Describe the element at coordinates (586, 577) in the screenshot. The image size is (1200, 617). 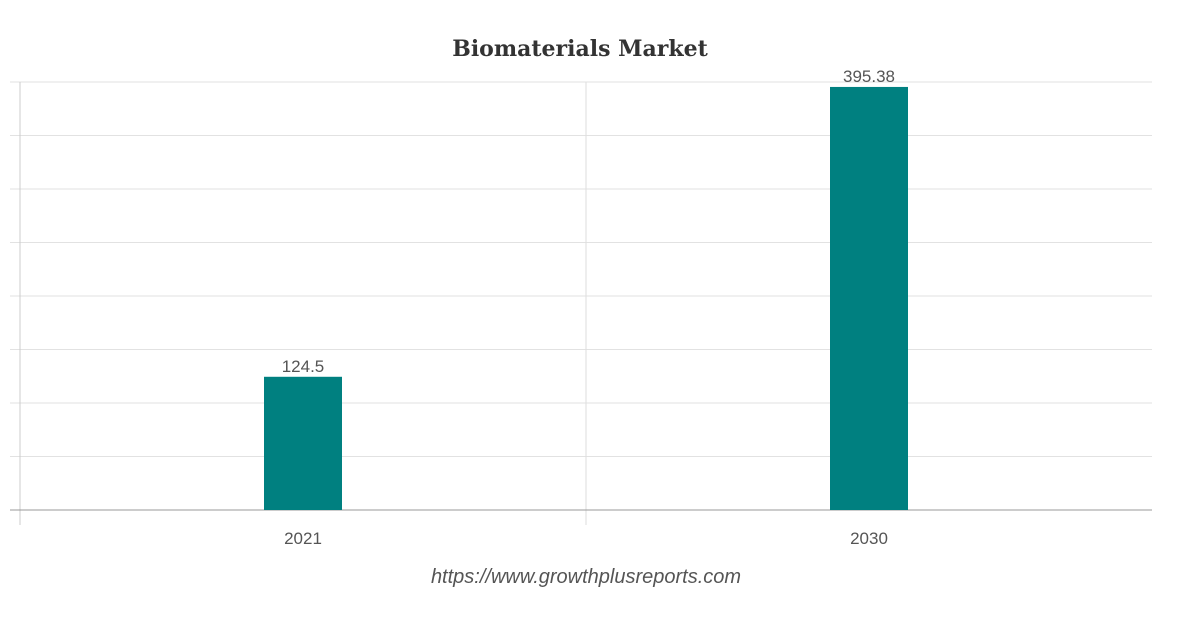
I see `source-url: https://www.growthplusreports.com` at that location.